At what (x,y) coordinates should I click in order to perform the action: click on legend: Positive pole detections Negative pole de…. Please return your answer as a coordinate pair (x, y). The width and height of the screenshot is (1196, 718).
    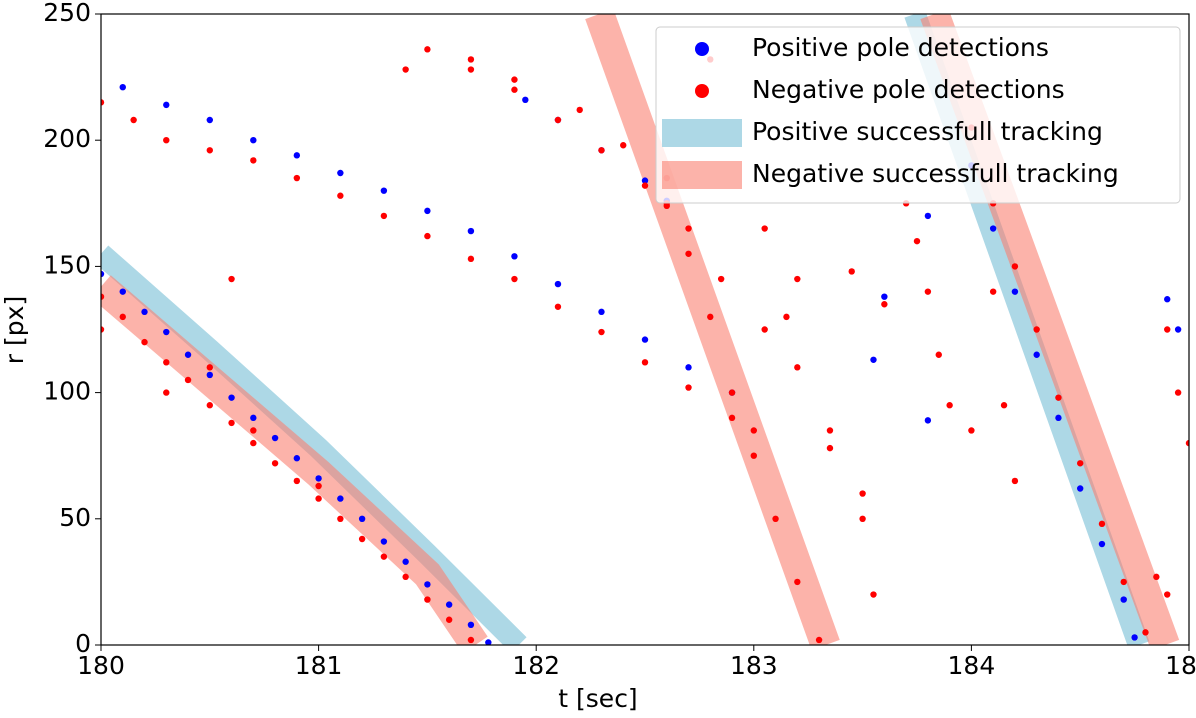
    Looking at the image, I should click on (918, 115).